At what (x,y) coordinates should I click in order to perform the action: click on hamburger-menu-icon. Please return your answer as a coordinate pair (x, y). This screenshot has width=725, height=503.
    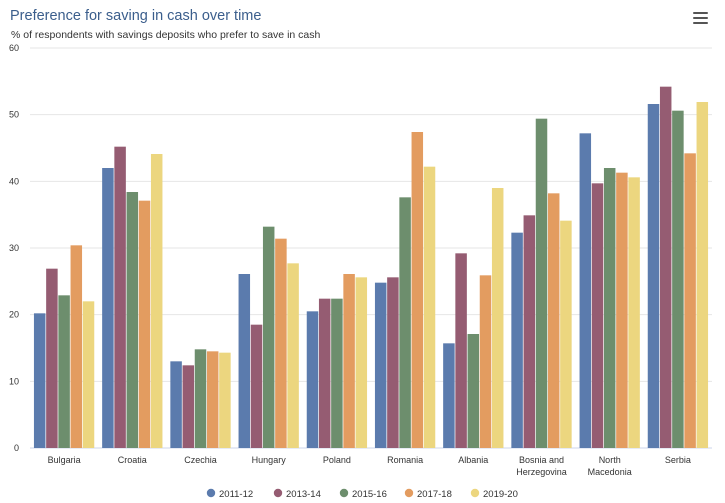
    Looking at the image, I should click on (700, 18).